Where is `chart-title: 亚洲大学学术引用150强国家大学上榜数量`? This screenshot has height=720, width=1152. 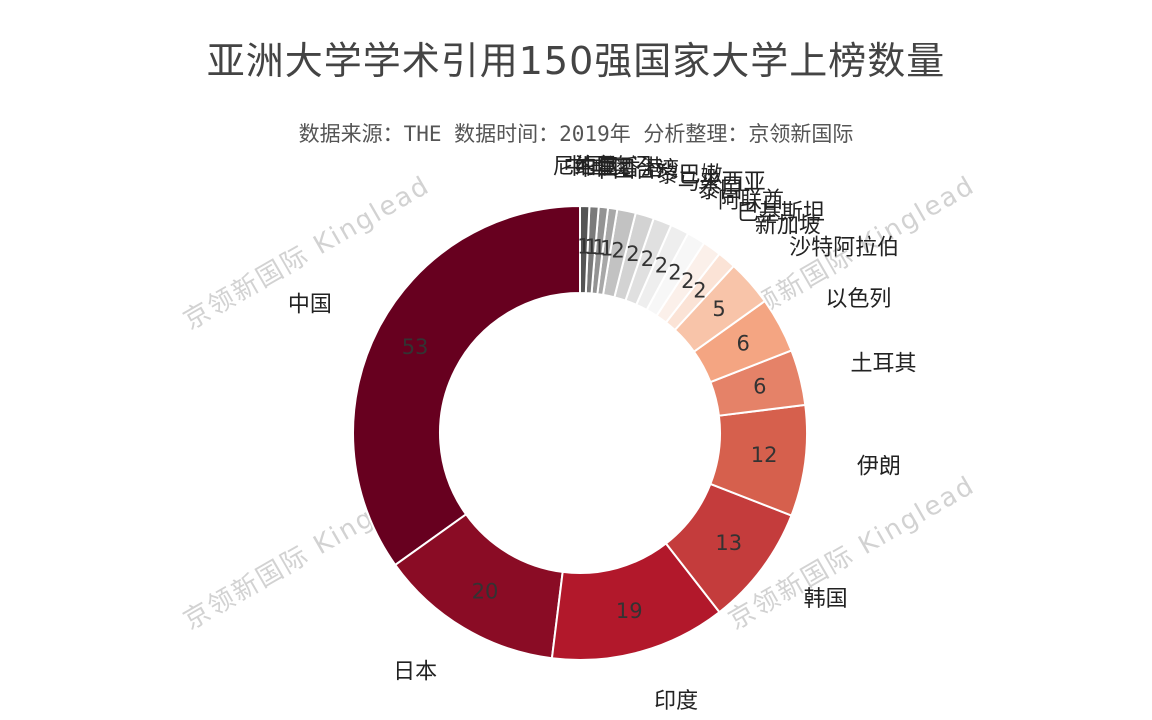
chart-title: 亚洲大学学术引用150强国家大学上榜数量 is located at coordinates (576, 61).